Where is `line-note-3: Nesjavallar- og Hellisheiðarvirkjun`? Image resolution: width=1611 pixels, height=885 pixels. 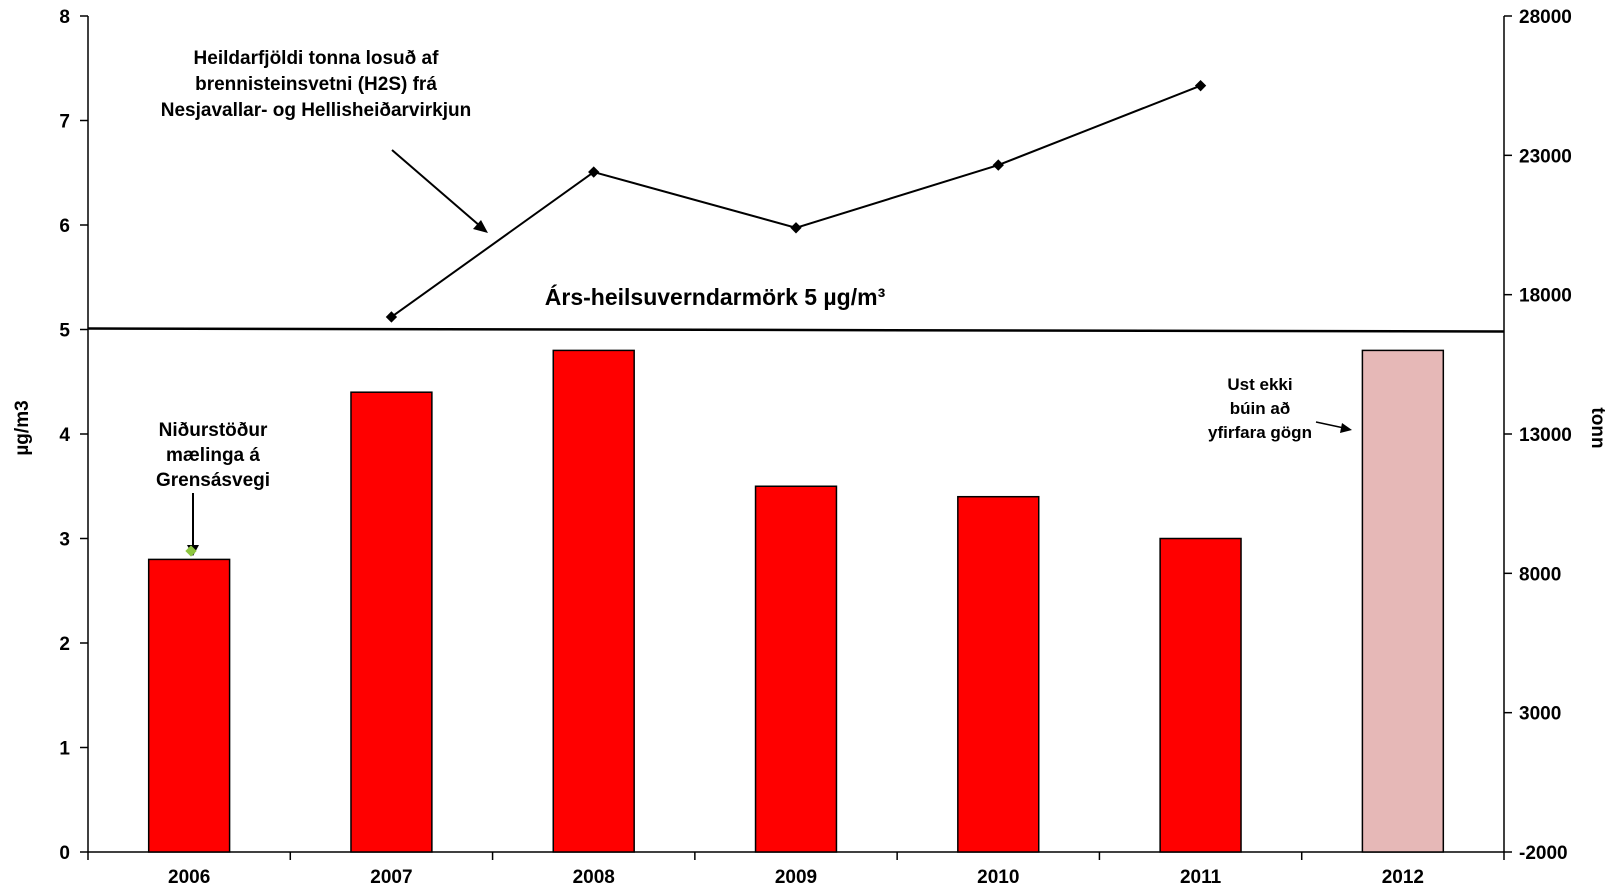 line-note-3: Nesjavallar- og Hellisheiðarvirkjun is located at coordinates (316, 110).